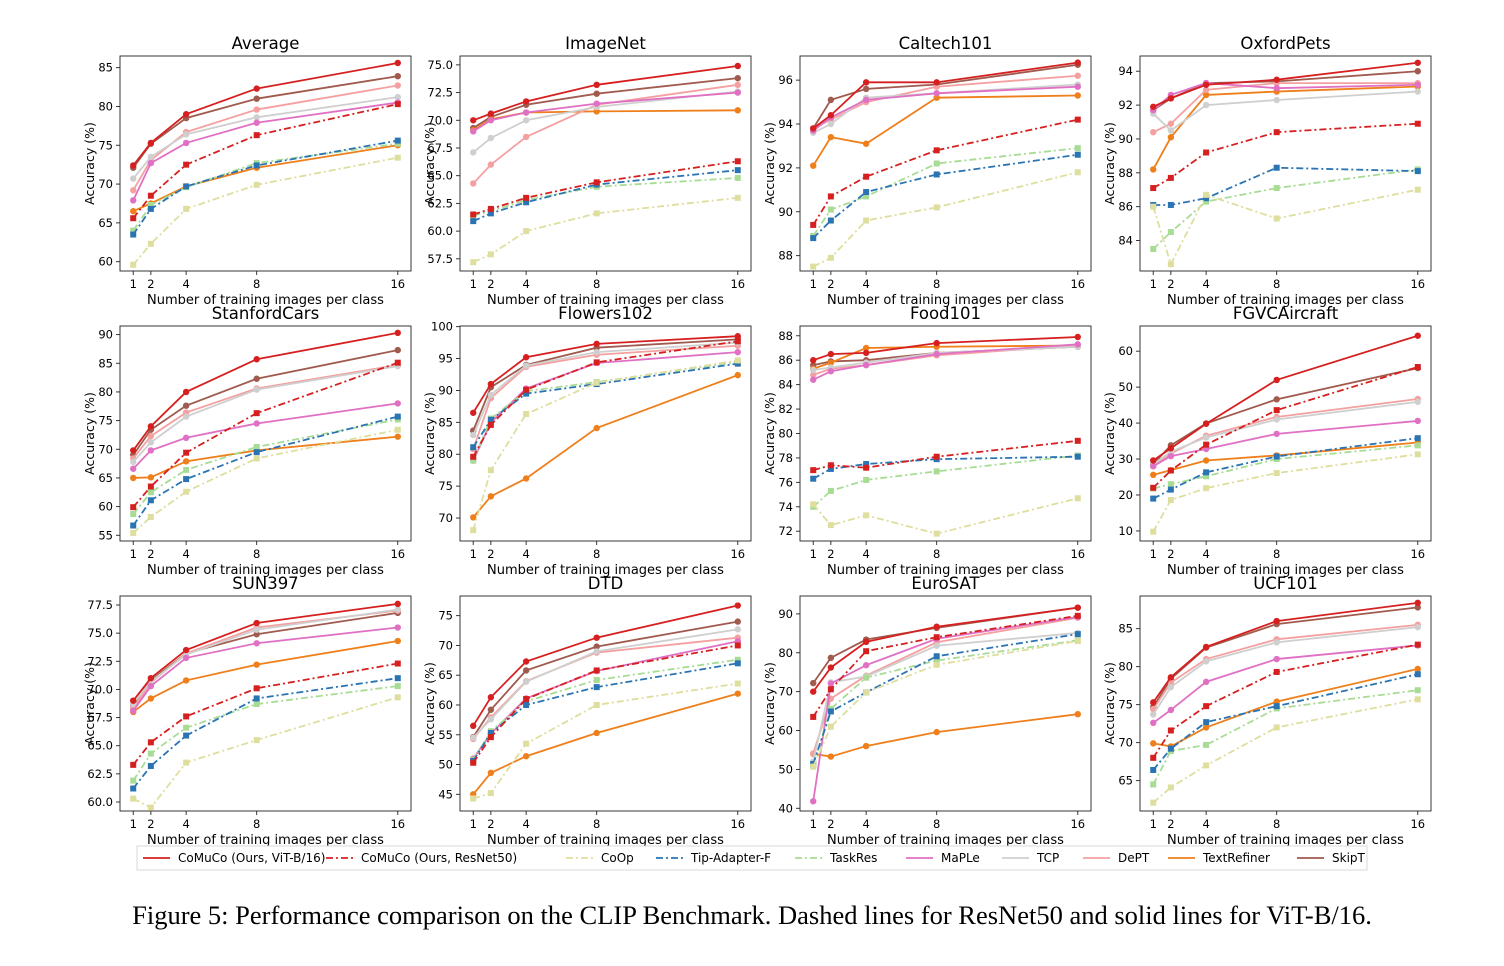 This screenshot has height=966, width=1504. I want to click on y-tick-label: 70, so click(445, 645).